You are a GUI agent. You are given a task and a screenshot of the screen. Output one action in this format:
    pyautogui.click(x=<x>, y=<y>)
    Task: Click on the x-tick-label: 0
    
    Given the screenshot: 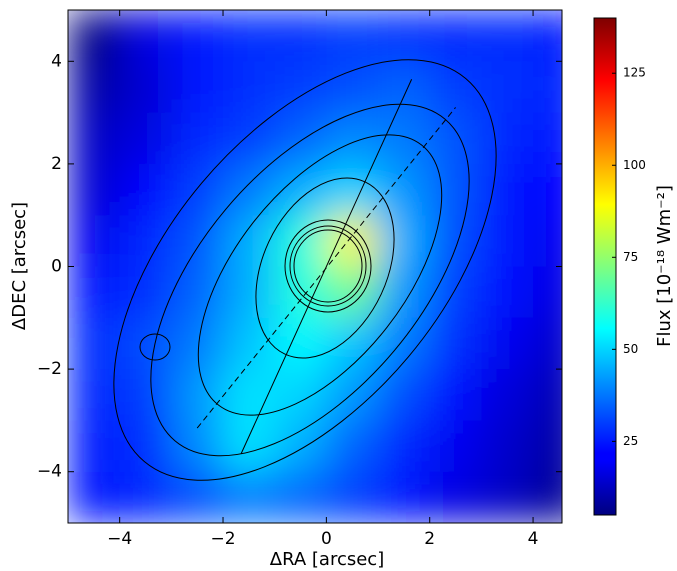 What is the action you would take?
    pyautogui.click(x=326, y=539)
    